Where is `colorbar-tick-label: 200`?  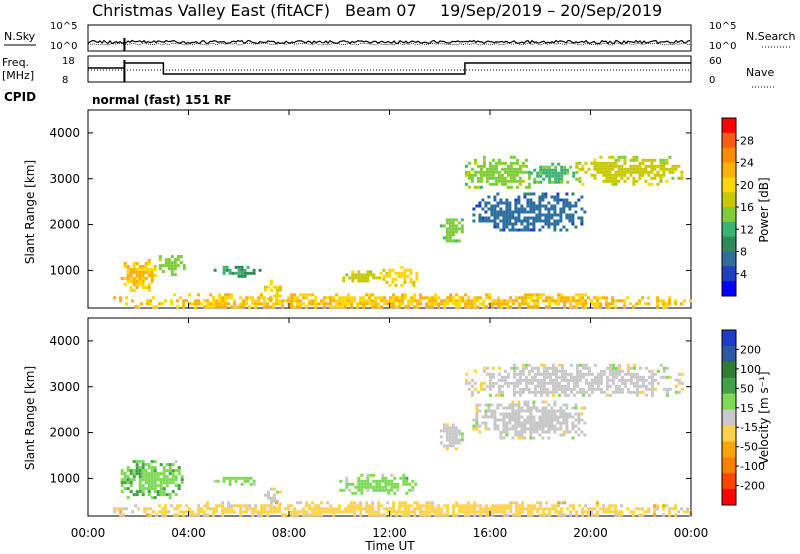 colorbar-tick-label: 200 is located at coordinates (750, 349).